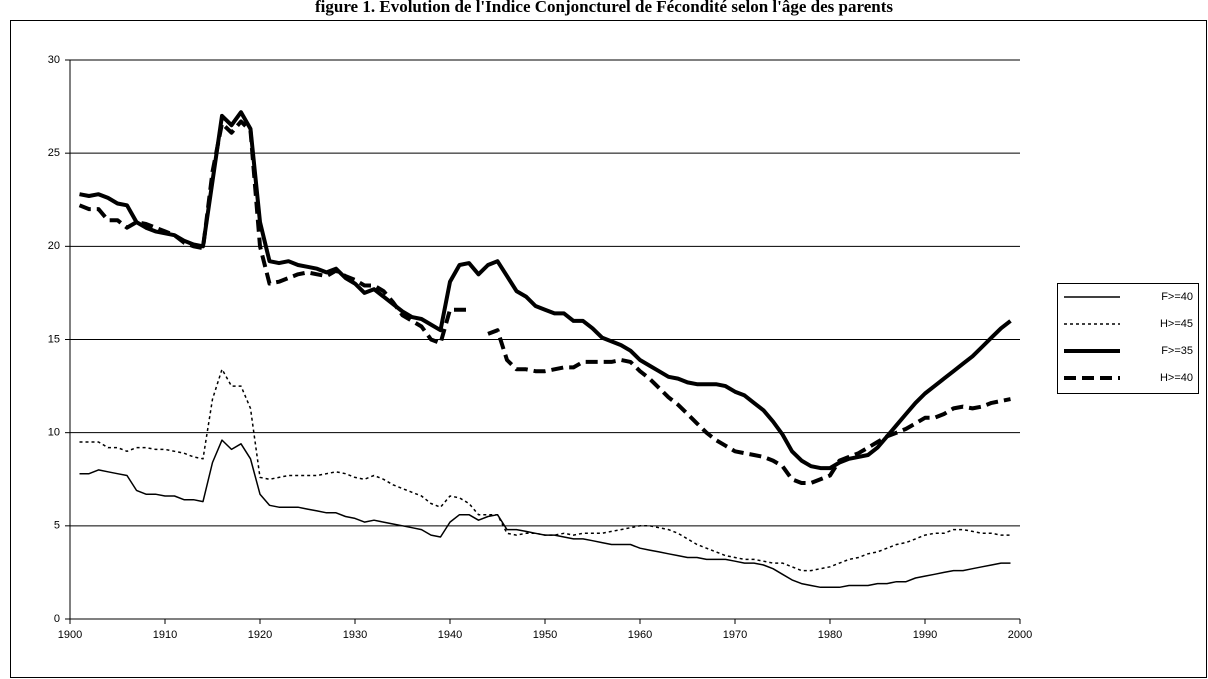  Describe the element at coordinates (1177, 351) in the screenshot. I see `legend-label: F>=35` at that location.